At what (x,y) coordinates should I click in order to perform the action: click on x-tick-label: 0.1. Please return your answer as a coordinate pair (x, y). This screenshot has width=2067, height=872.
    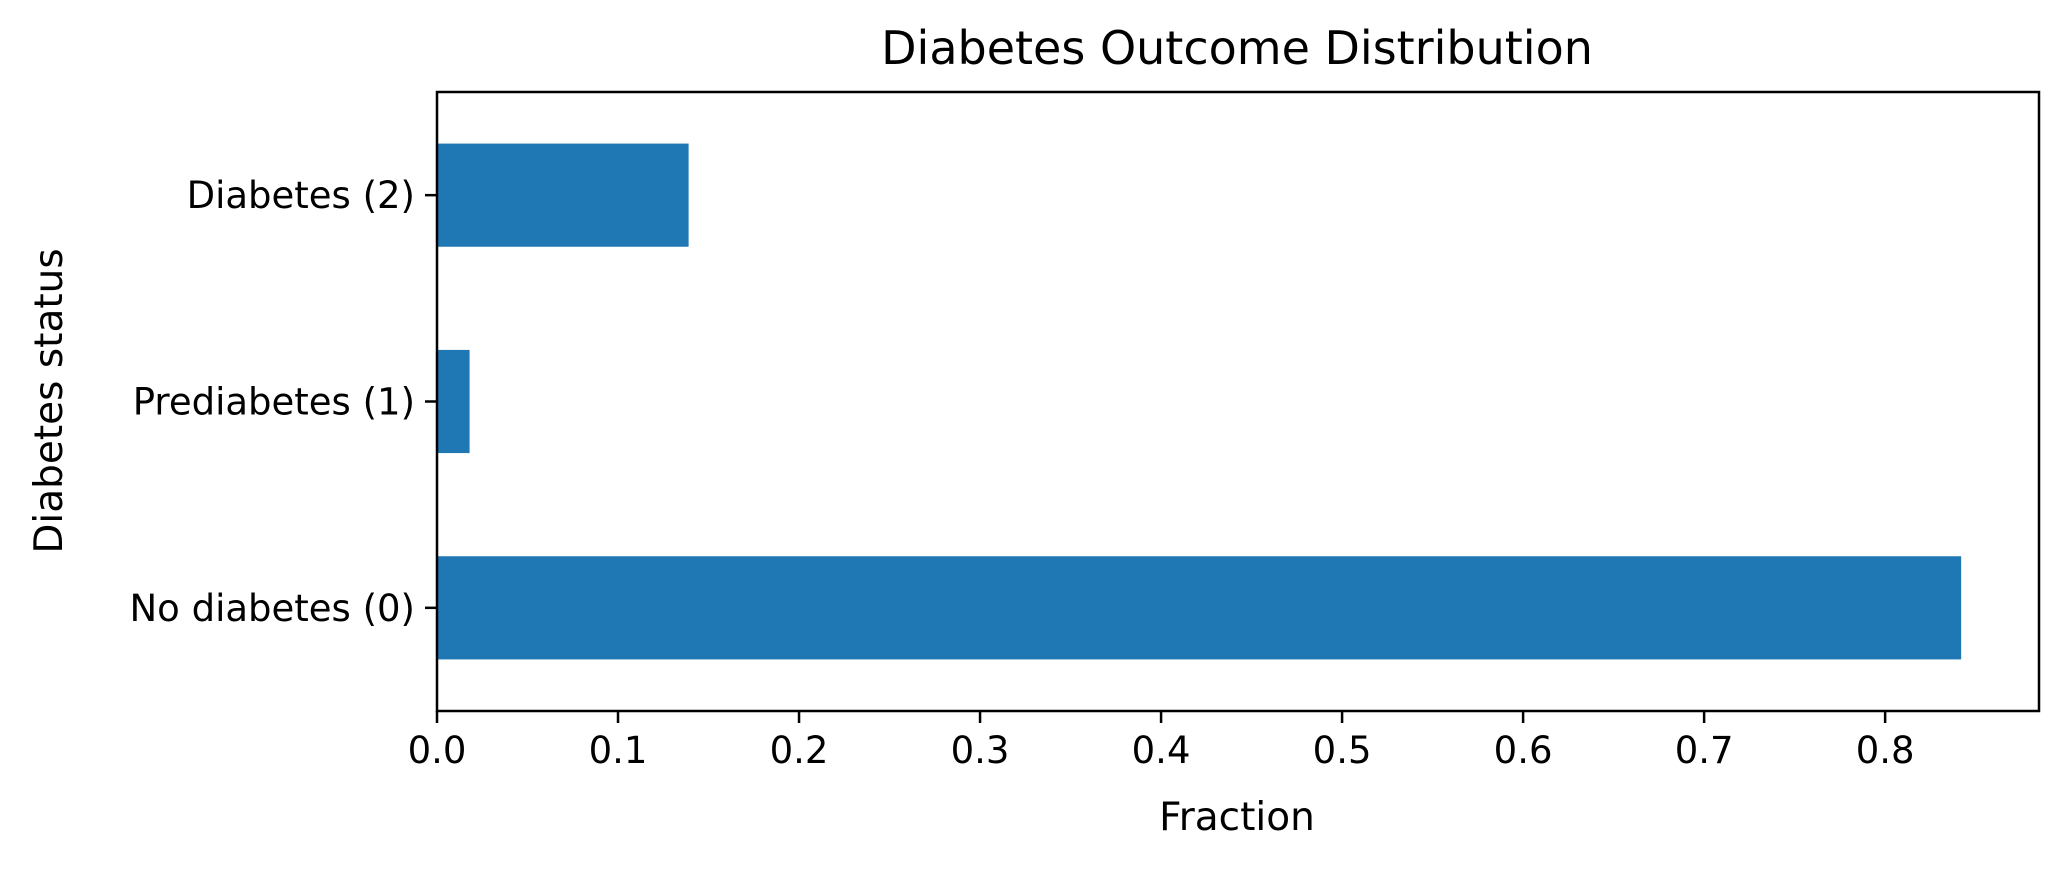
    Looking at the image, I should click on (618, 750).